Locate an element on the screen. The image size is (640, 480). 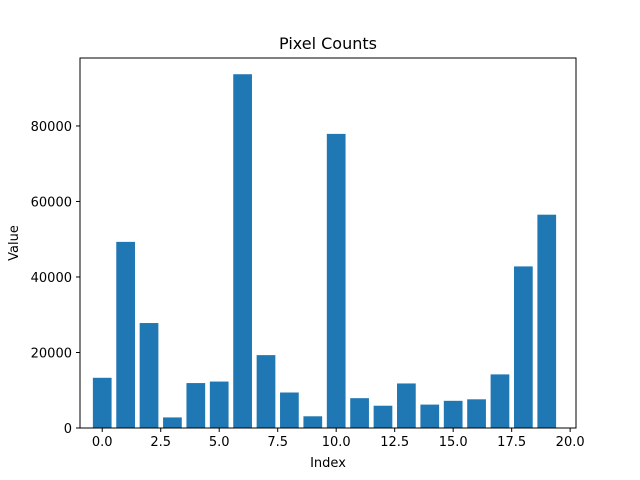
y-axis-ticks: 0 20000 40000 60000 80000 is located at coordinates (55, 278).